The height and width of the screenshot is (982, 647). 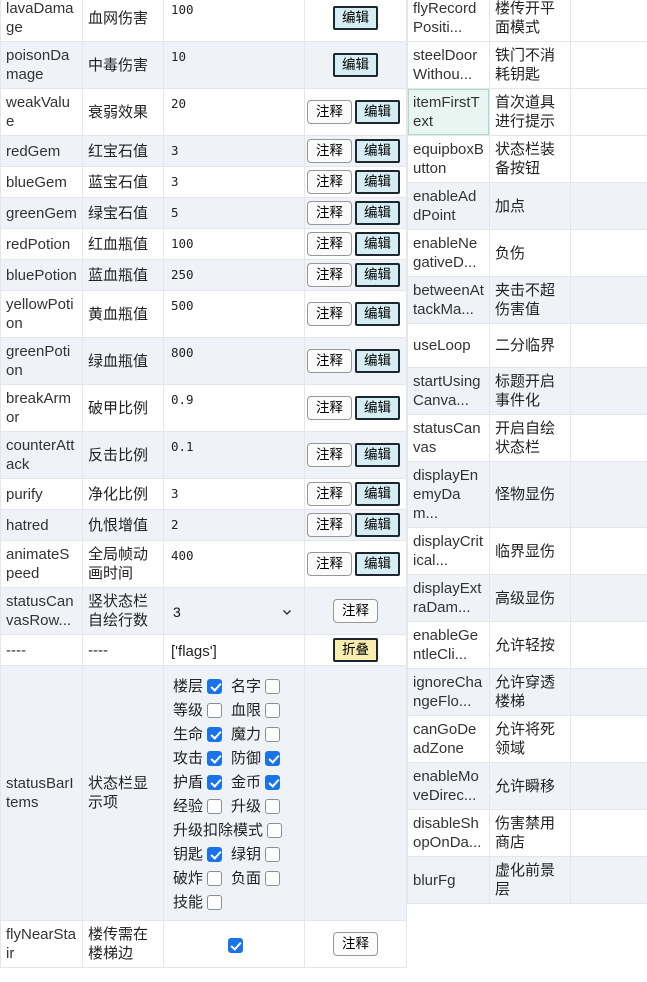 I want to click on config-value-cell: 2, so click(x=234, y=525).